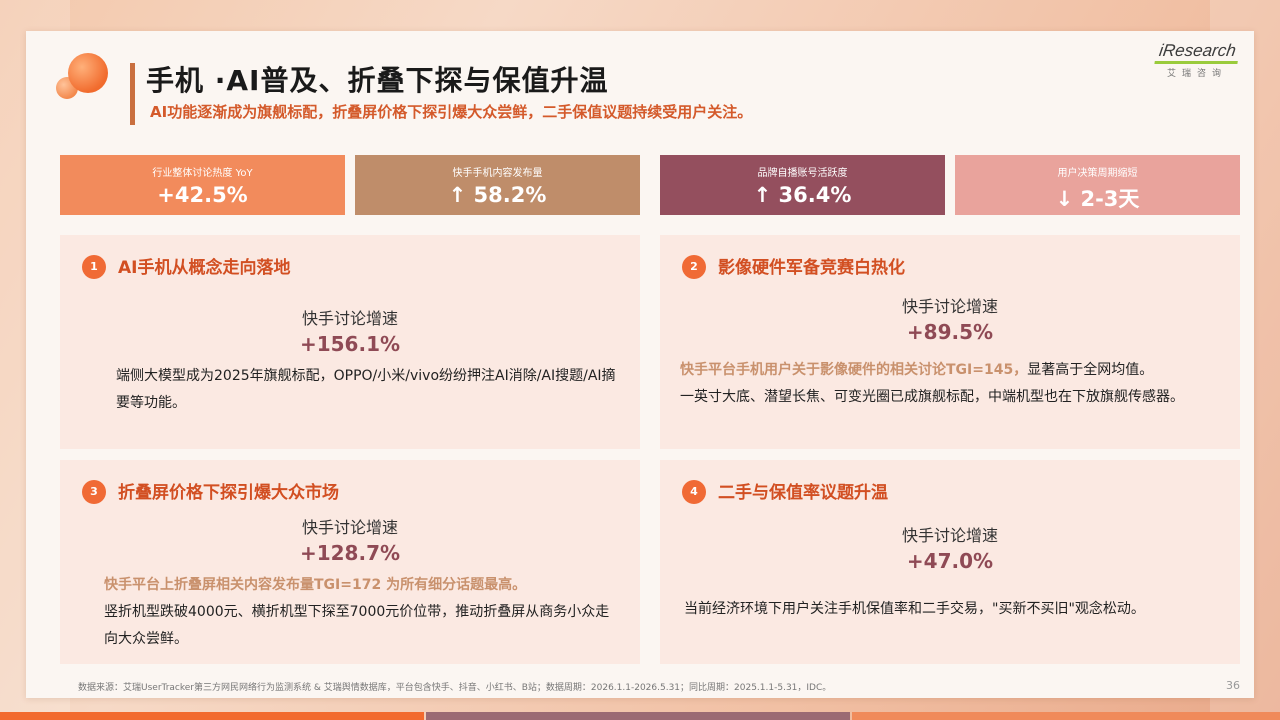 The height and width of the screenshot is (720, 1280). I want to click on card-highlight: 快手平台上折叠屏相关内容发布量TGI=172 为所有细分话题最高。, so click(315, 585).